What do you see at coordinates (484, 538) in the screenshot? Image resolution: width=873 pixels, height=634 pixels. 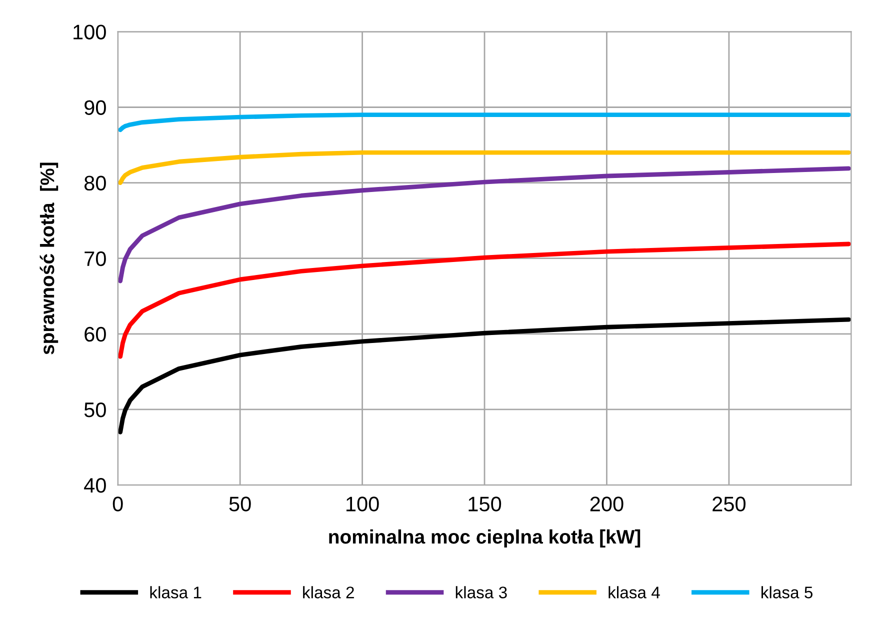 I see `x-axis-title: nominalna moc cieplna kotła [kW]` at bounding box center [484, 538].